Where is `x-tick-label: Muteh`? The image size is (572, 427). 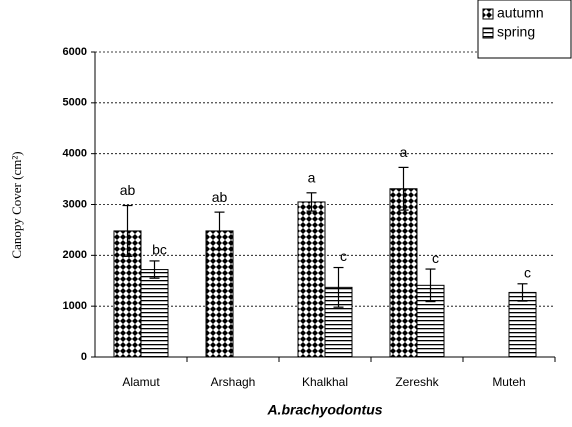
x-tick-label: Muteh is located at coordinates (508, 382).